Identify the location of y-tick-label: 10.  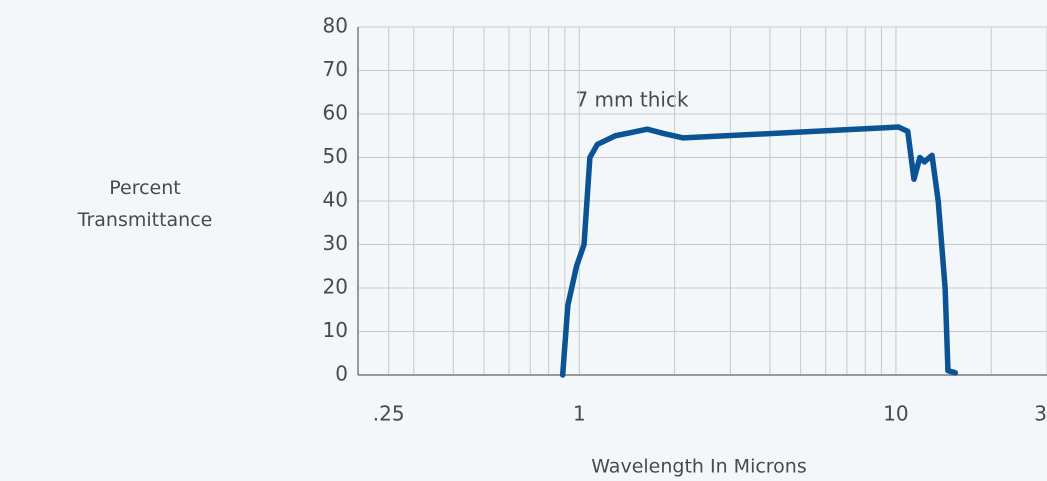
(335, 330).